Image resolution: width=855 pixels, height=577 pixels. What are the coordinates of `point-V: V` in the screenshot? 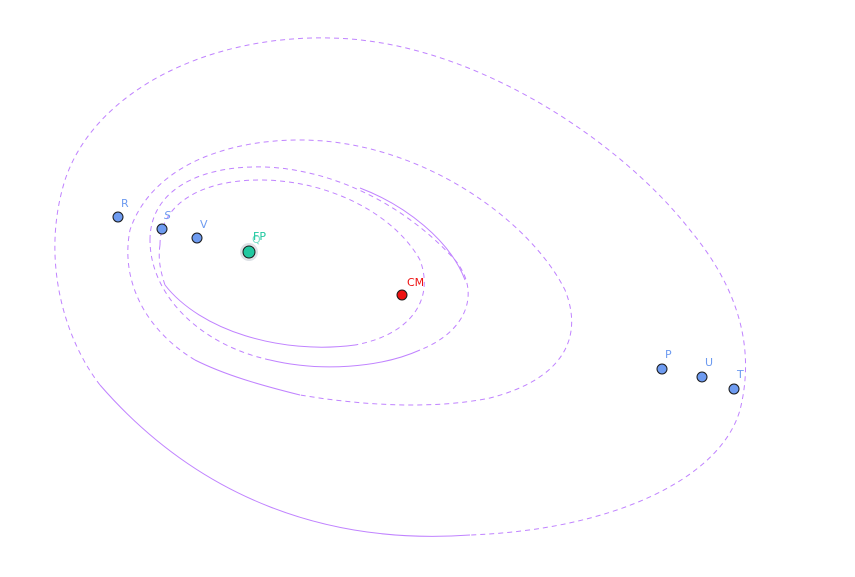 It's located at (199, 231).